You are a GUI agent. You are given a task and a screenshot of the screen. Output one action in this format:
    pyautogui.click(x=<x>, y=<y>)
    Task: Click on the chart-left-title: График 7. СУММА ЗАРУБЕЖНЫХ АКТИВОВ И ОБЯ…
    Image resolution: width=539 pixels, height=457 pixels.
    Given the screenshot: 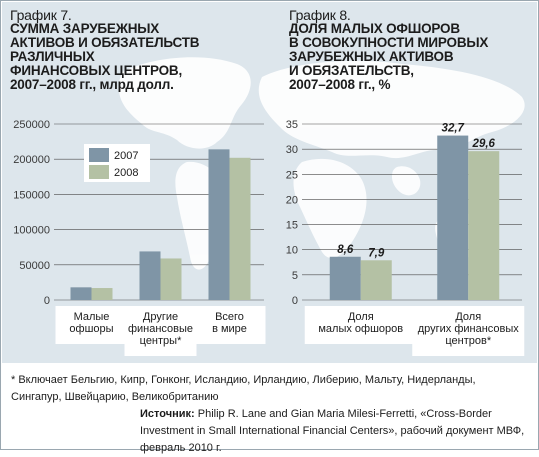 What is the action you would take?
    pyautogui.click(x=135, y=50)
    